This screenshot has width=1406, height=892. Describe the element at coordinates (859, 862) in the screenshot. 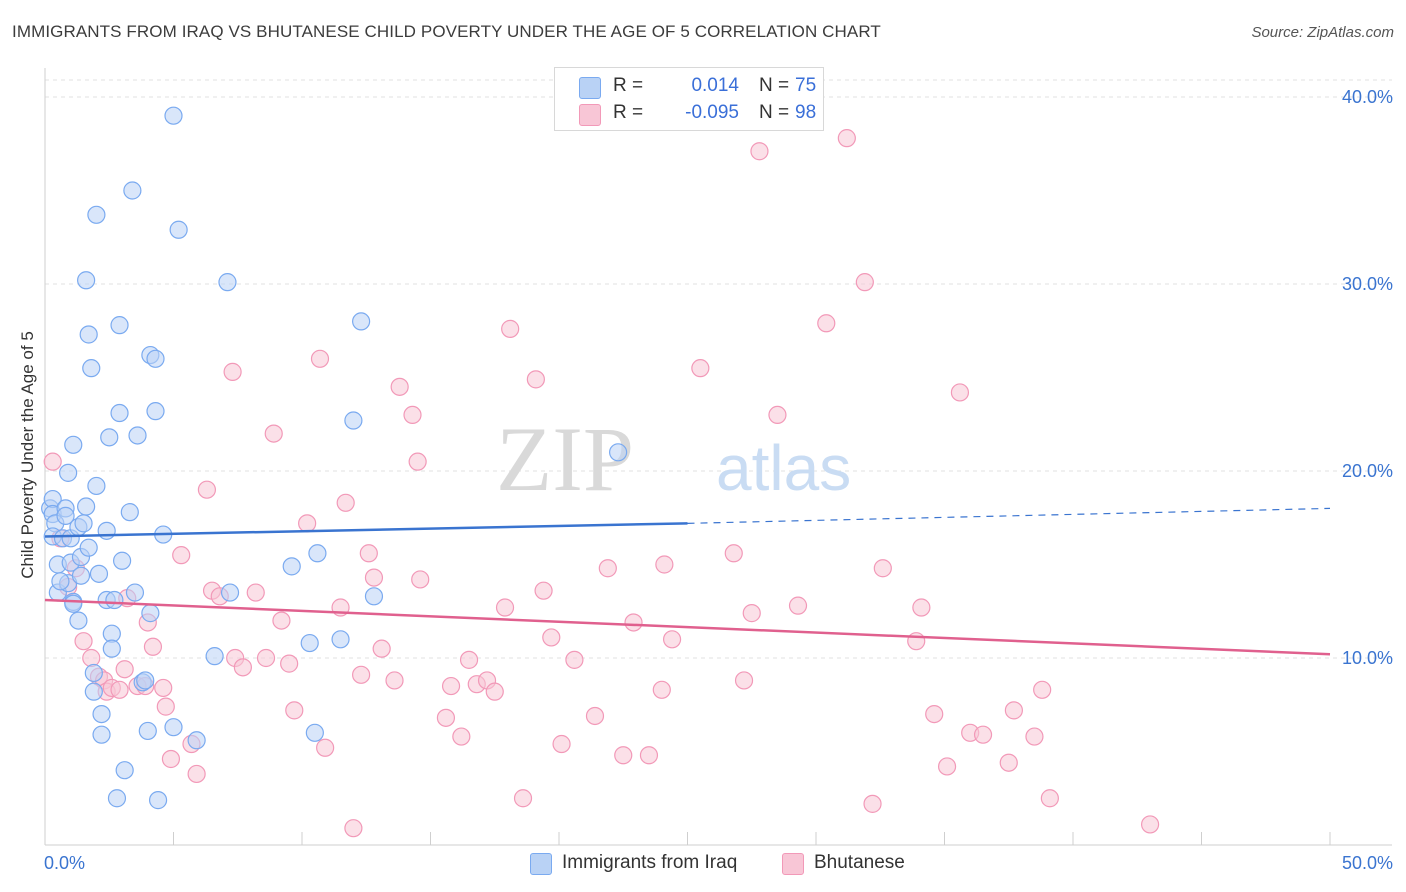

I see `legend-label: Bhutanese` at that location.